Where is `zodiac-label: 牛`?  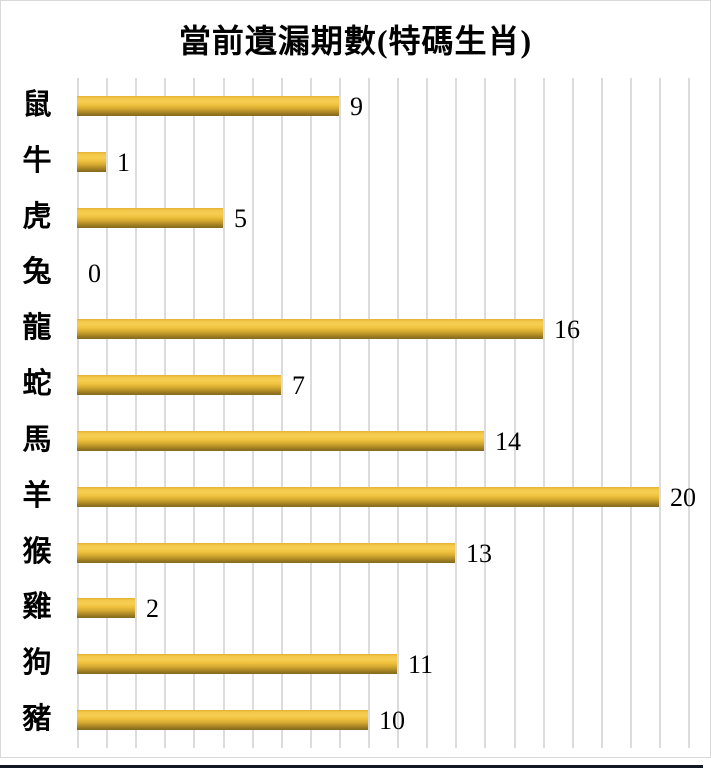
zodiac-label: 牛 is located at coordinates (37, 161).